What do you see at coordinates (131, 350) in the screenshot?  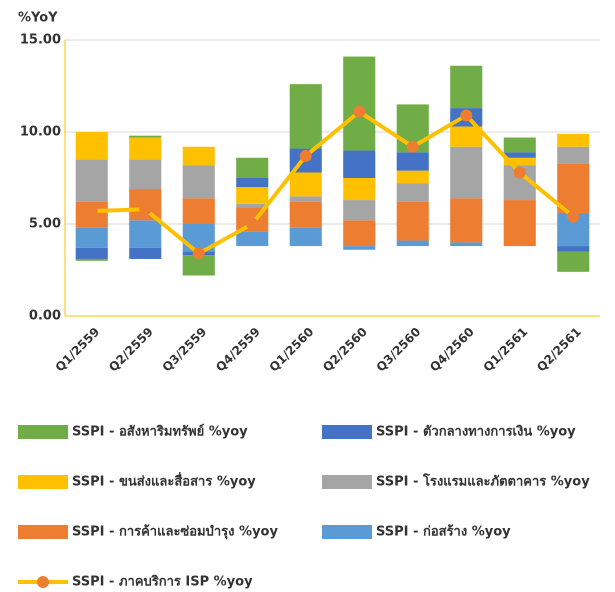 I see `x-tick-label: Q2/2559` at bounding box center [131, 350].